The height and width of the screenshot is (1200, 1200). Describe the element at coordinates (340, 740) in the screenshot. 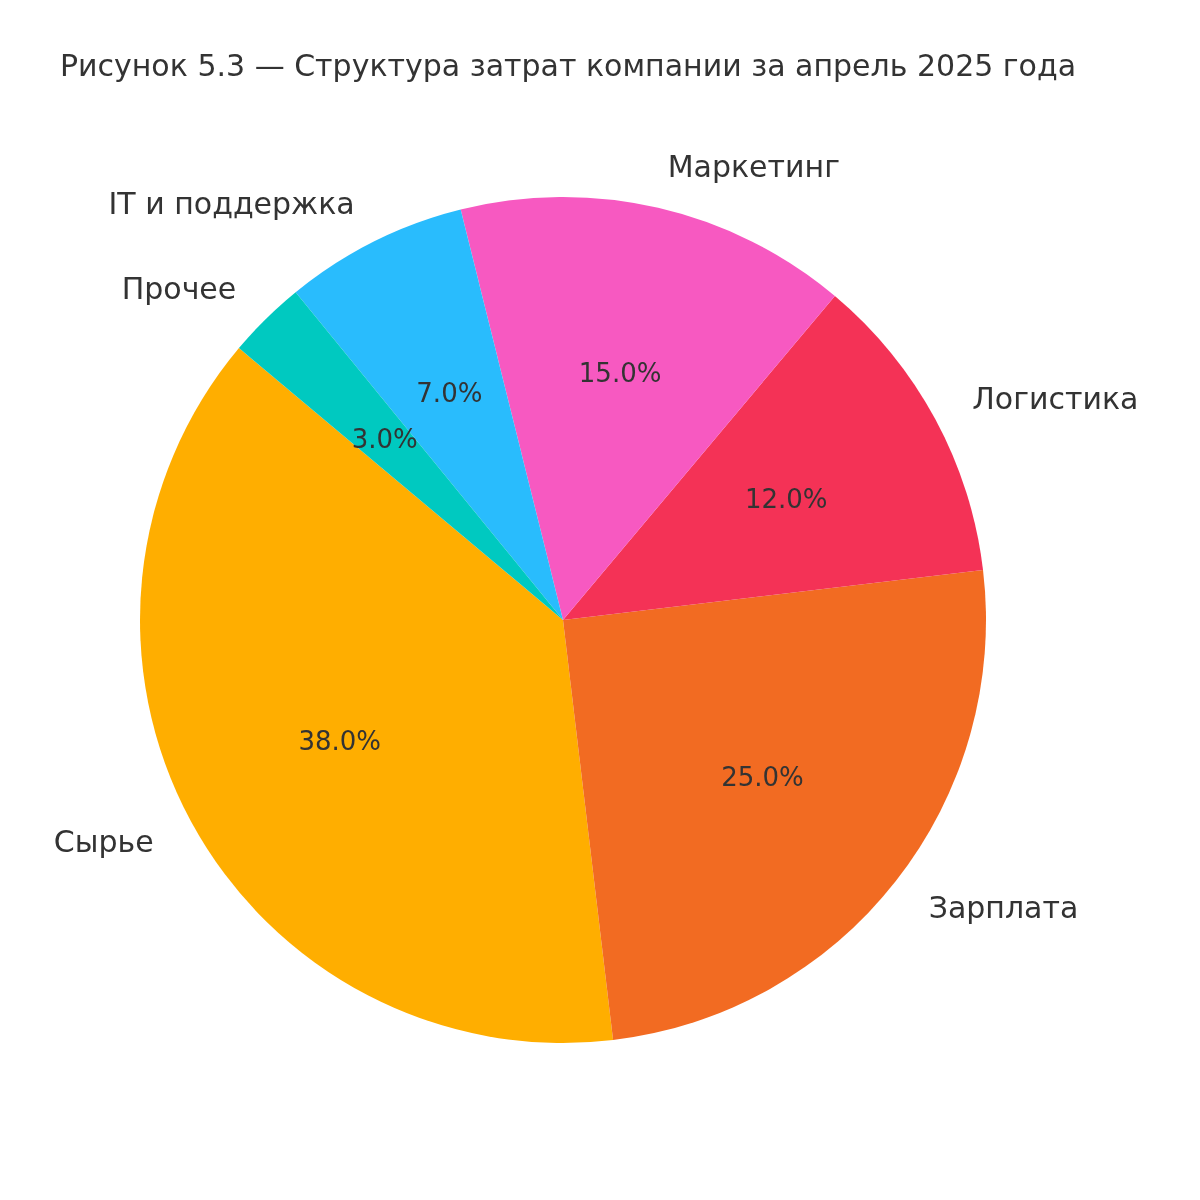

I see `data-label: 38.0%` at that location.